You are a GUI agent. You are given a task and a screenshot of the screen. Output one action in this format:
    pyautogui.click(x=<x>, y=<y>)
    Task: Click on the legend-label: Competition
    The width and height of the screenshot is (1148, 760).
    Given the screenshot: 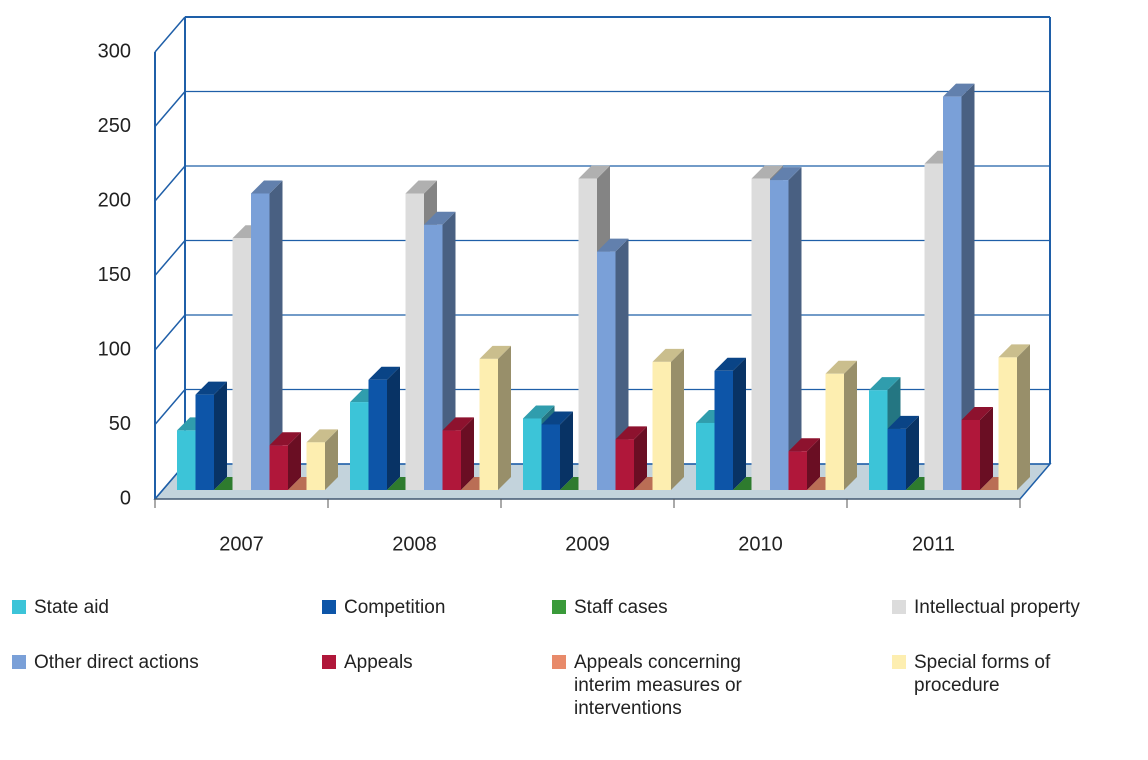 What is the action you would take?
    pyautogui.click(x=395, y=607)
    